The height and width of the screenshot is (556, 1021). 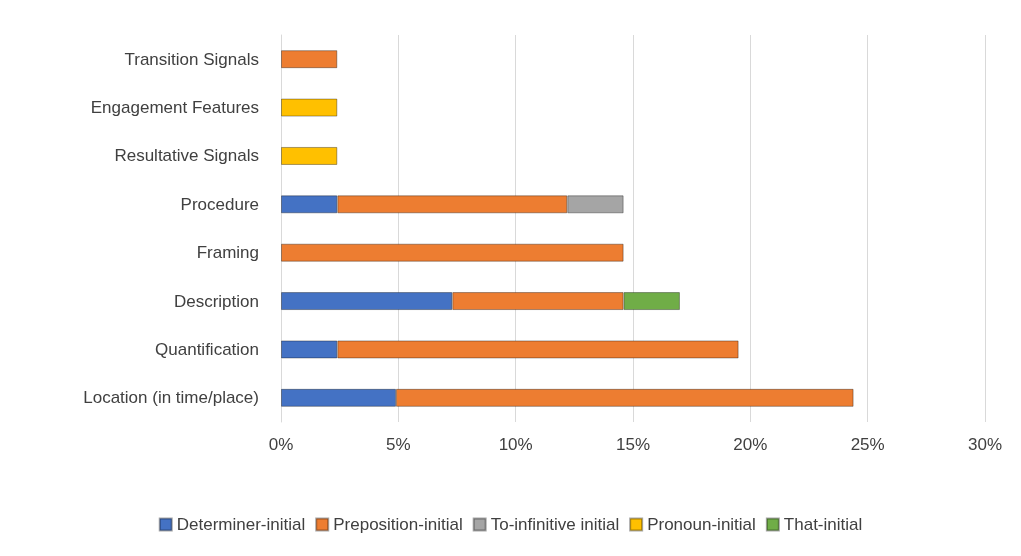 I want to click on y-tick-label: Framing, so click(x=227, y=253).